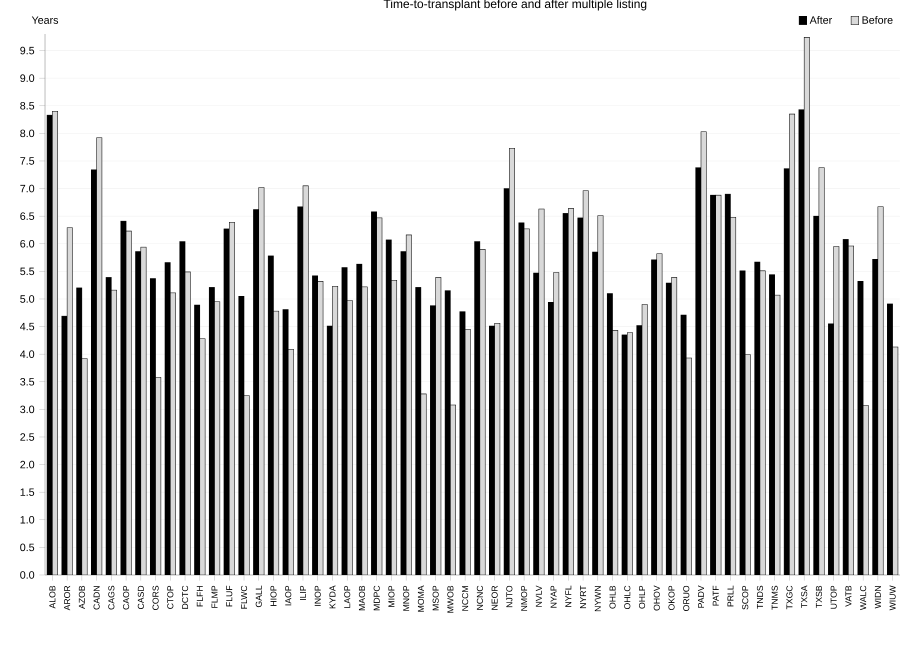  Describe the element at coordinates (539, 596) in the screenshot. I see `x-tick-label: NVLV` at that location.